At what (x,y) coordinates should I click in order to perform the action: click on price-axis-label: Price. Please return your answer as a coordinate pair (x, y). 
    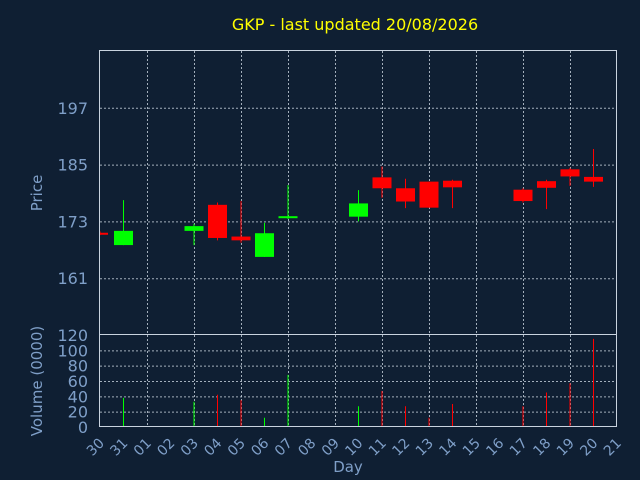
    Looking at the image, I should click on (37, 193).